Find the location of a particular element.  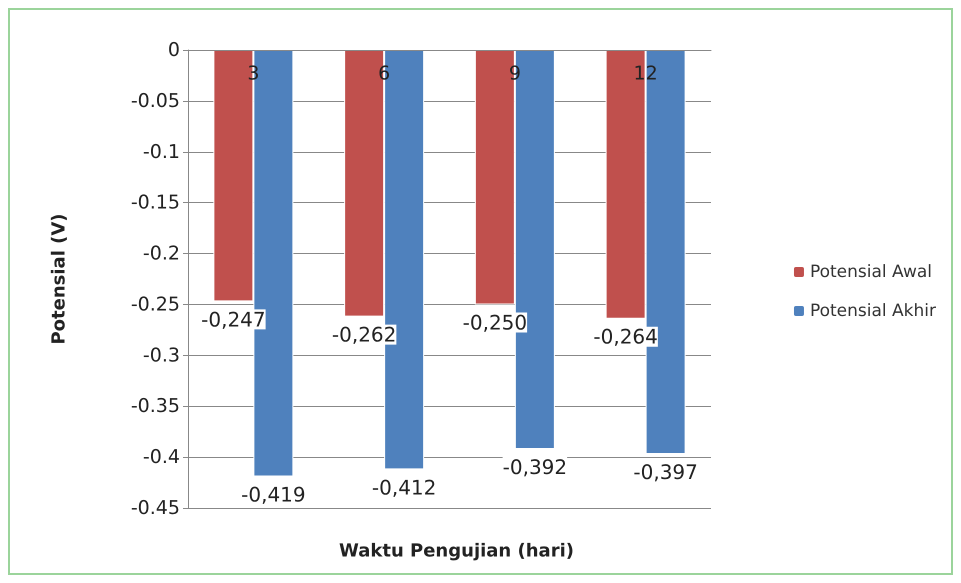

x-tick-label: 9 is located at coordinates (514, 73).